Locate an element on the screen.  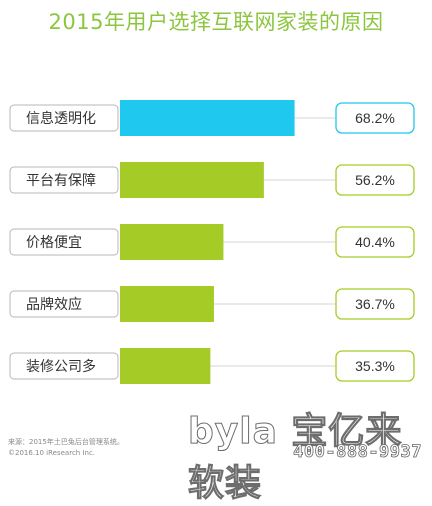
value-label: 36.7% is located at coordinates (375, 304).